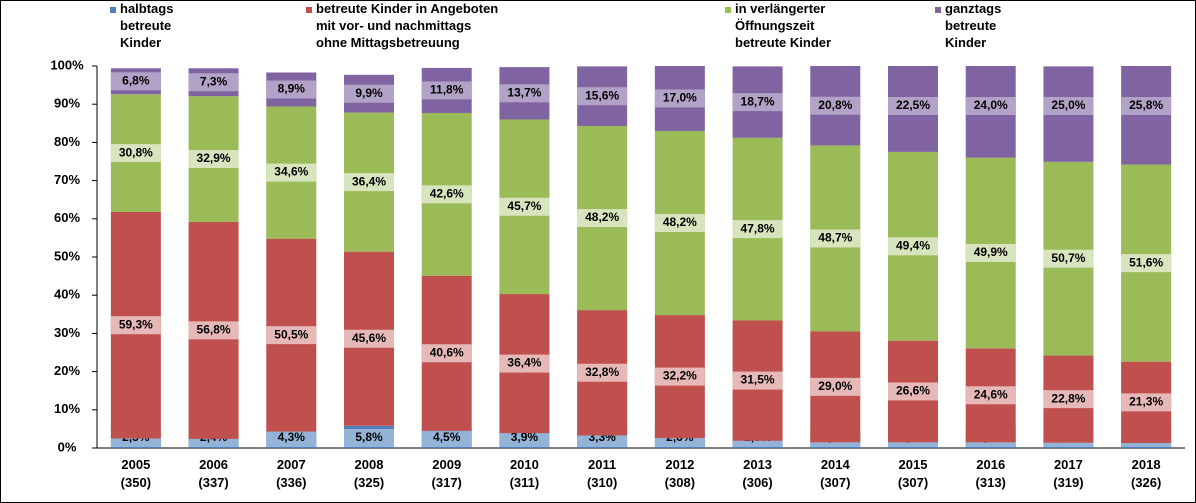 The height and width of the screenshot is (503, 1196). What do you see at coordinates (369, 437) in the screenshot?
I see `value-label: 5,8%` at bounding box center [369, 437].